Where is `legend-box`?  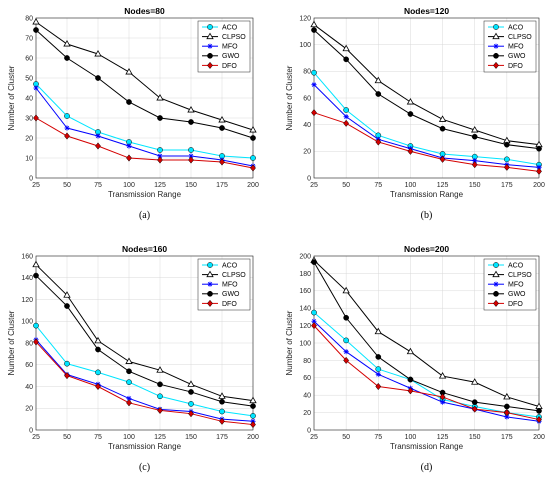
legend-box is located at coordinates (510, 46).